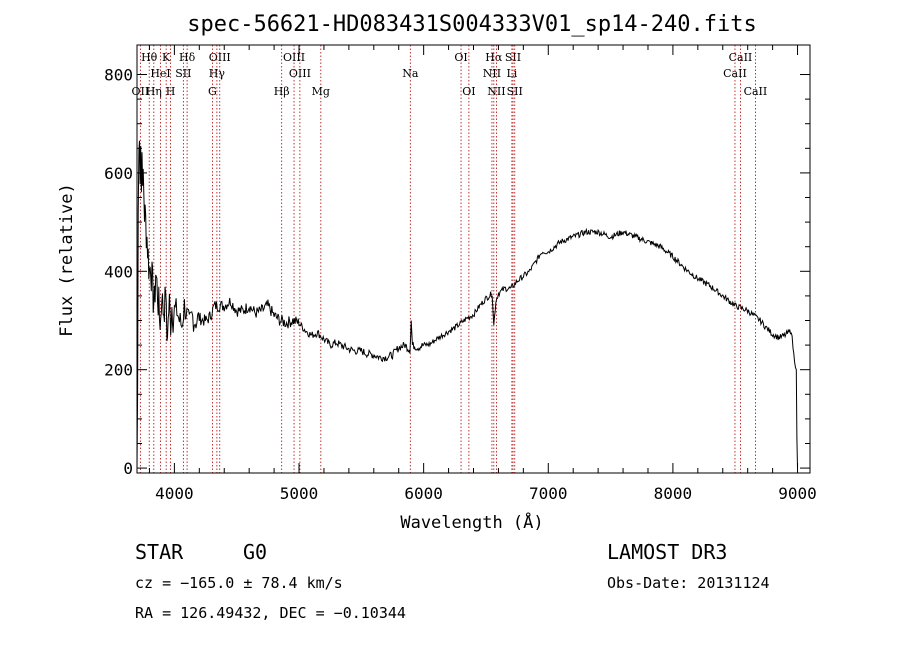  Describe the element at coordinates (255, 552) in the screenshot. I see `spectral-subclass: G0` at that location.